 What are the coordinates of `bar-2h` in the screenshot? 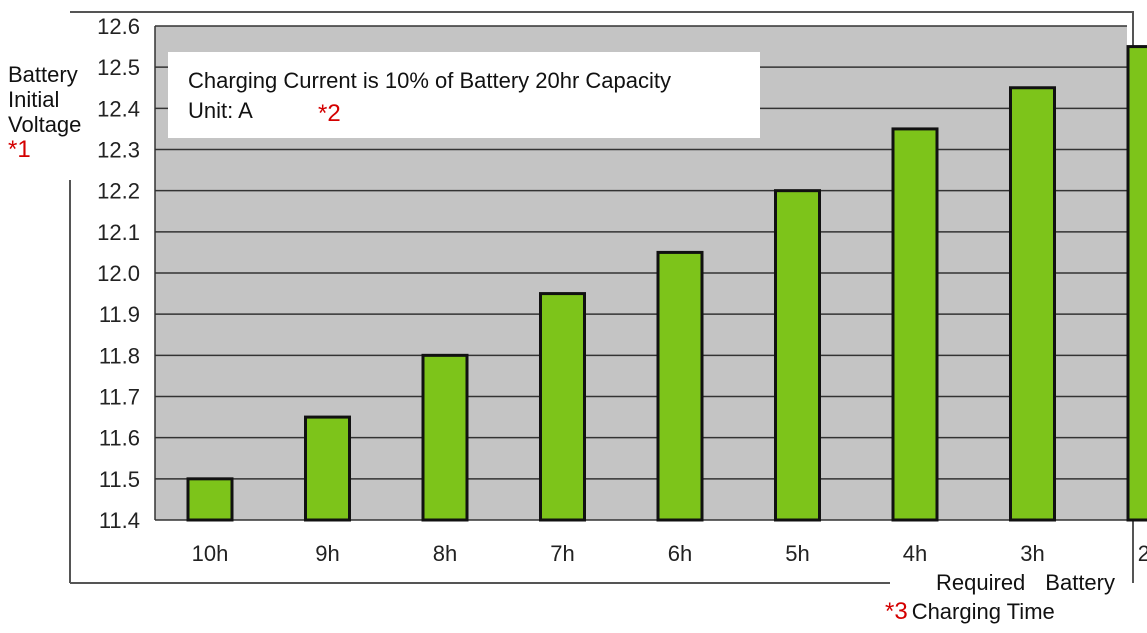 It's located at (1136, 283).